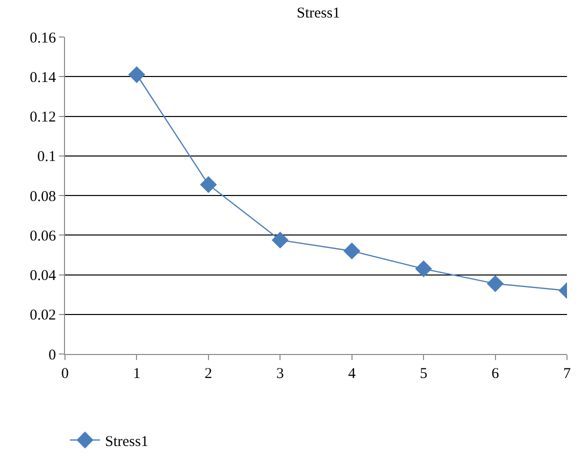  I want to click on legend-label: Stress1, so click(126, 442).